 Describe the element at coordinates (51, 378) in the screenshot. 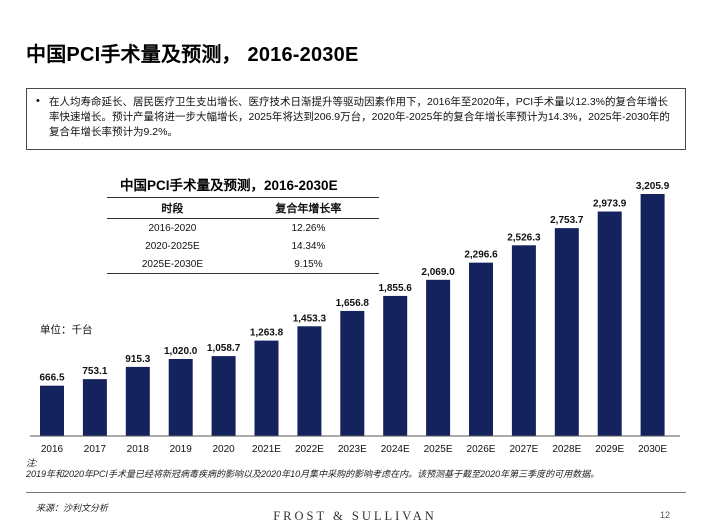

I see `value-label-2016: 666.5` at that location.